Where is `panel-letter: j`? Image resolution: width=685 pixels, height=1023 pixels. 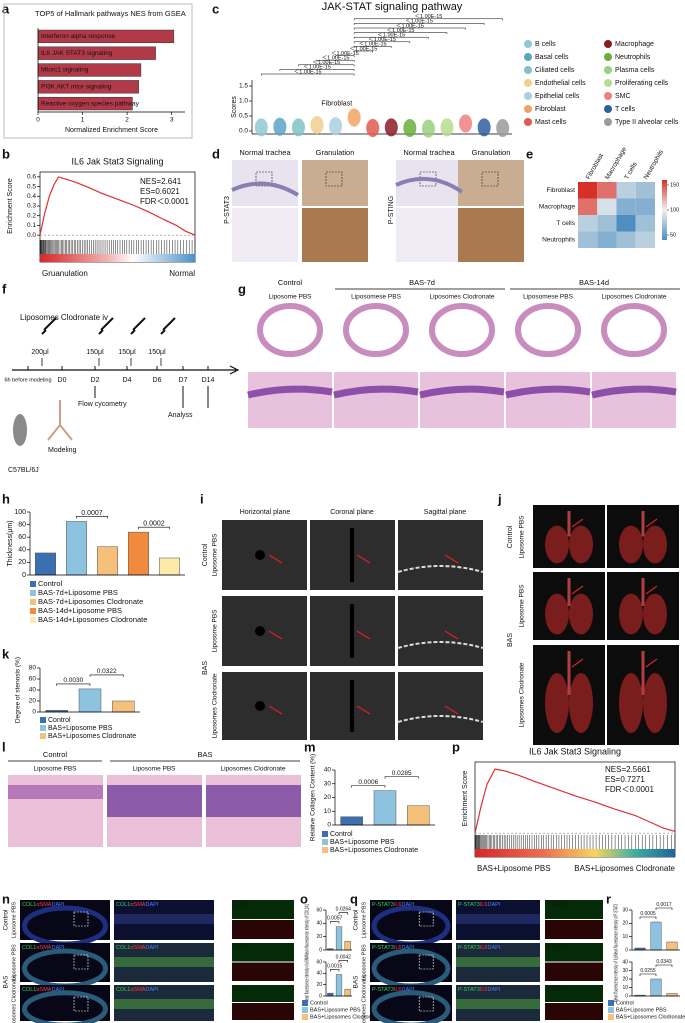
panel-letter: j is located at coordinates (499, 498).